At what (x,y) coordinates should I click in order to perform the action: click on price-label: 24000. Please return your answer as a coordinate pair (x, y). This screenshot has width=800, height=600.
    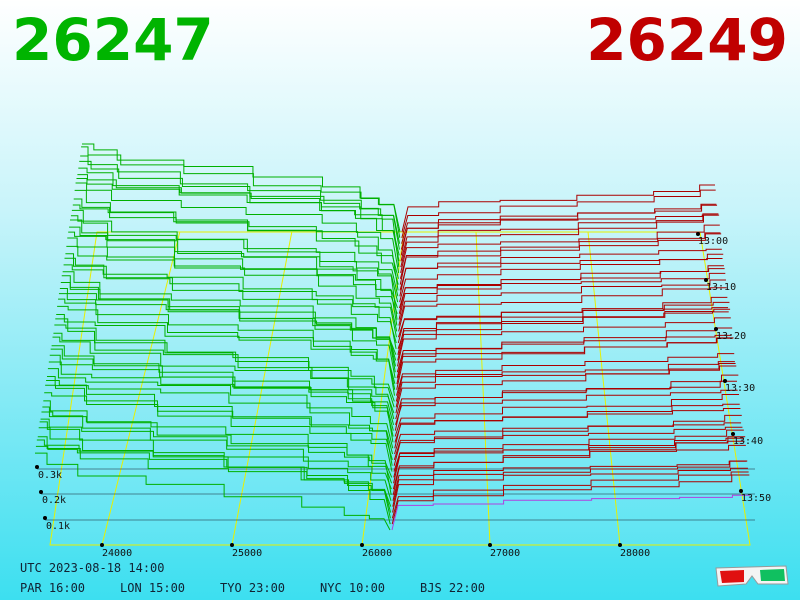
    Looking at the image, I should click on (117, 553).